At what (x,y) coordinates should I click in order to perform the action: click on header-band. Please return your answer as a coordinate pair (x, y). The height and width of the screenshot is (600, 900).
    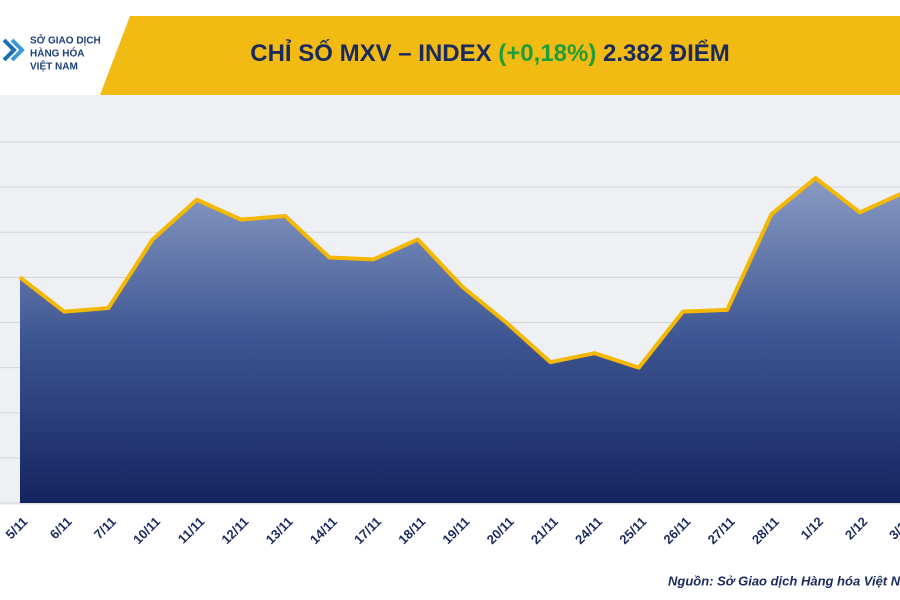
    Looking at the image, I should click on (450, 55).